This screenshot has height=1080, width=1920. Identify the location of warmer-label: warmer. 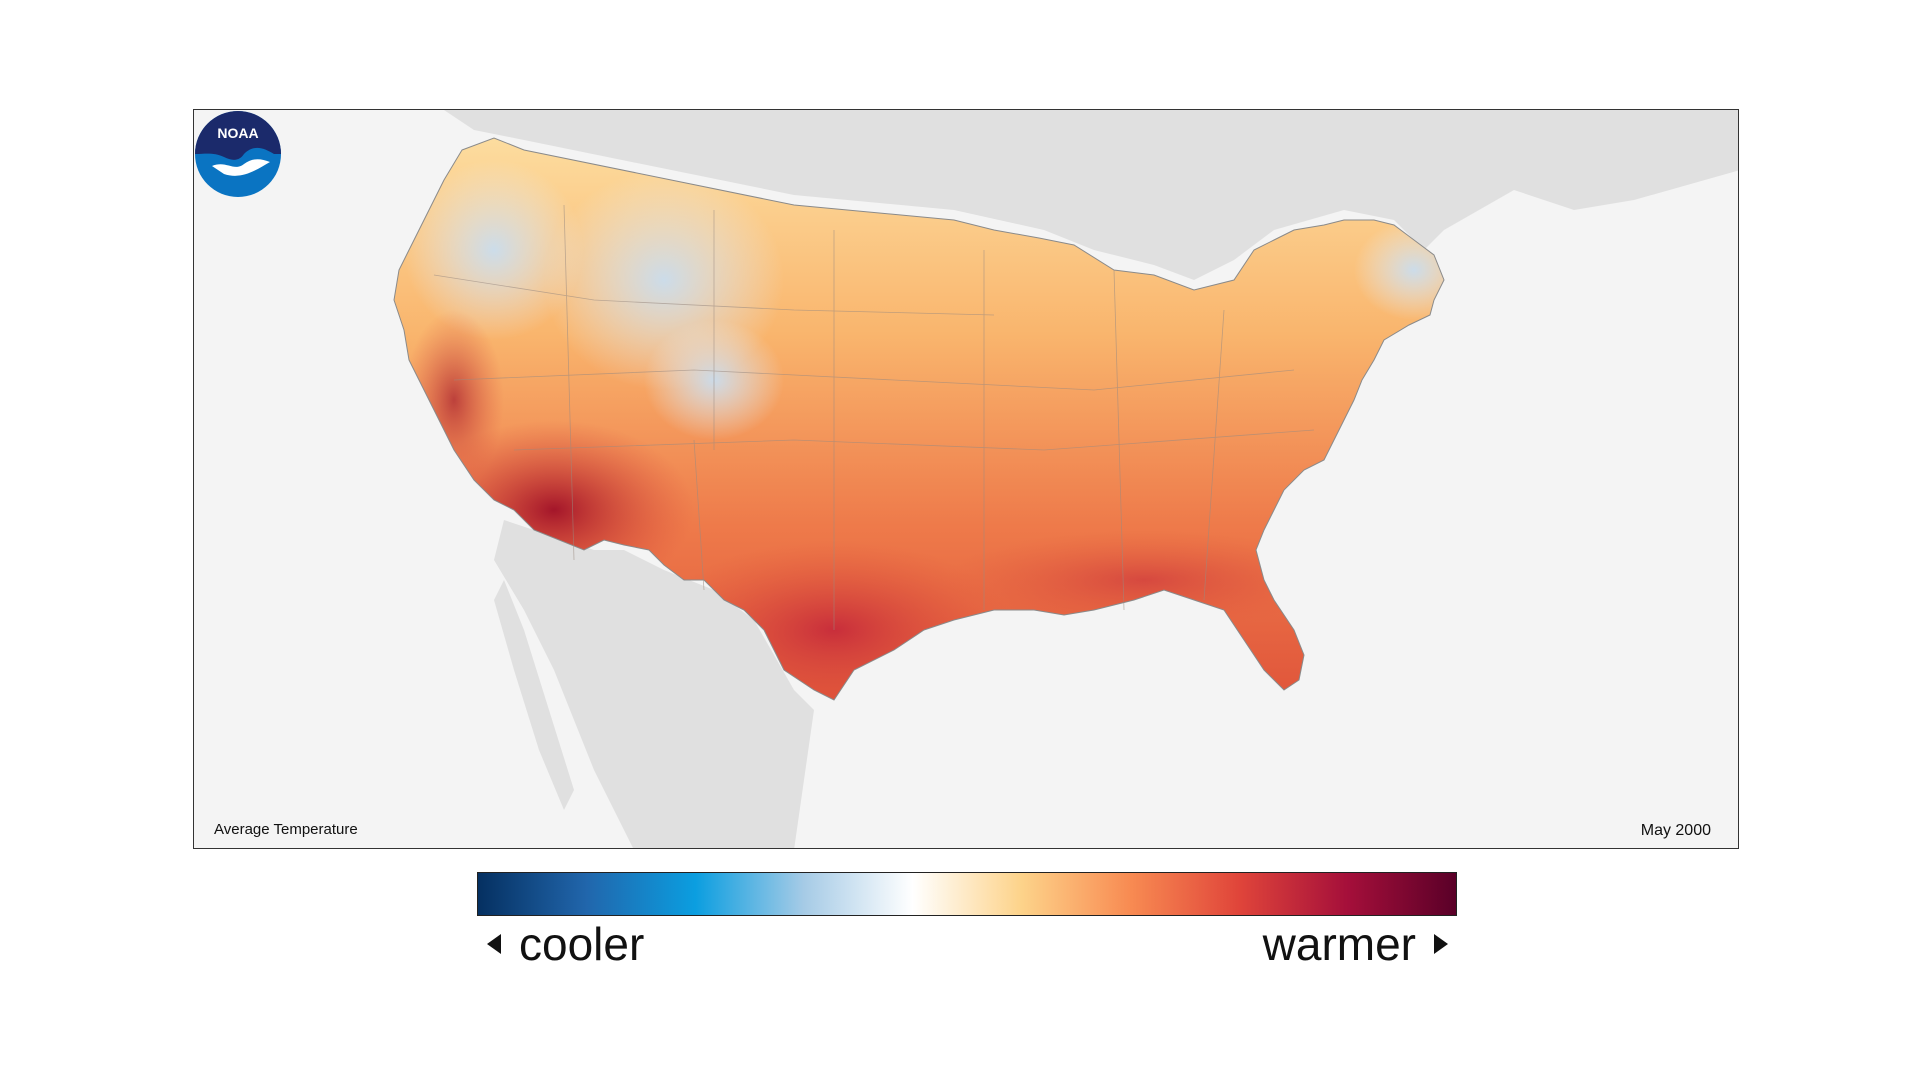
(1339, 944).